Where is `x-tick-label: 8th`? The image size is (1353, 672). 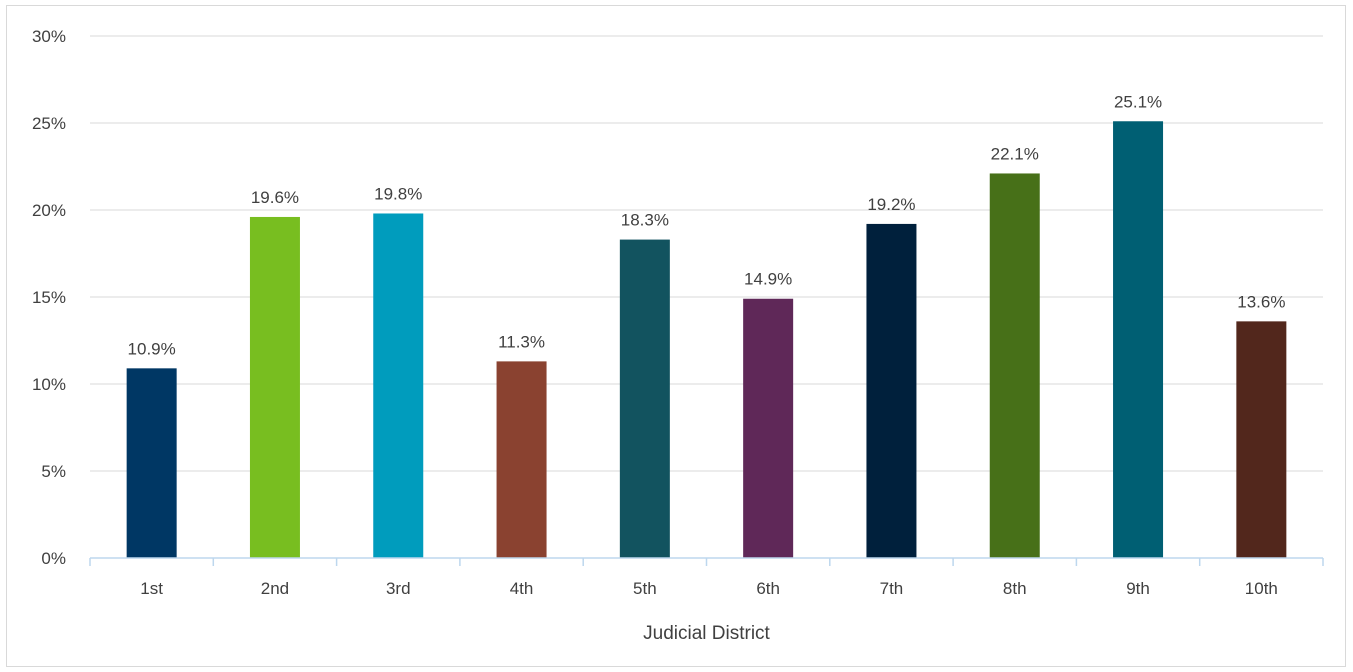 x-tick-label: 8th is located at coordinates (1015, 588).